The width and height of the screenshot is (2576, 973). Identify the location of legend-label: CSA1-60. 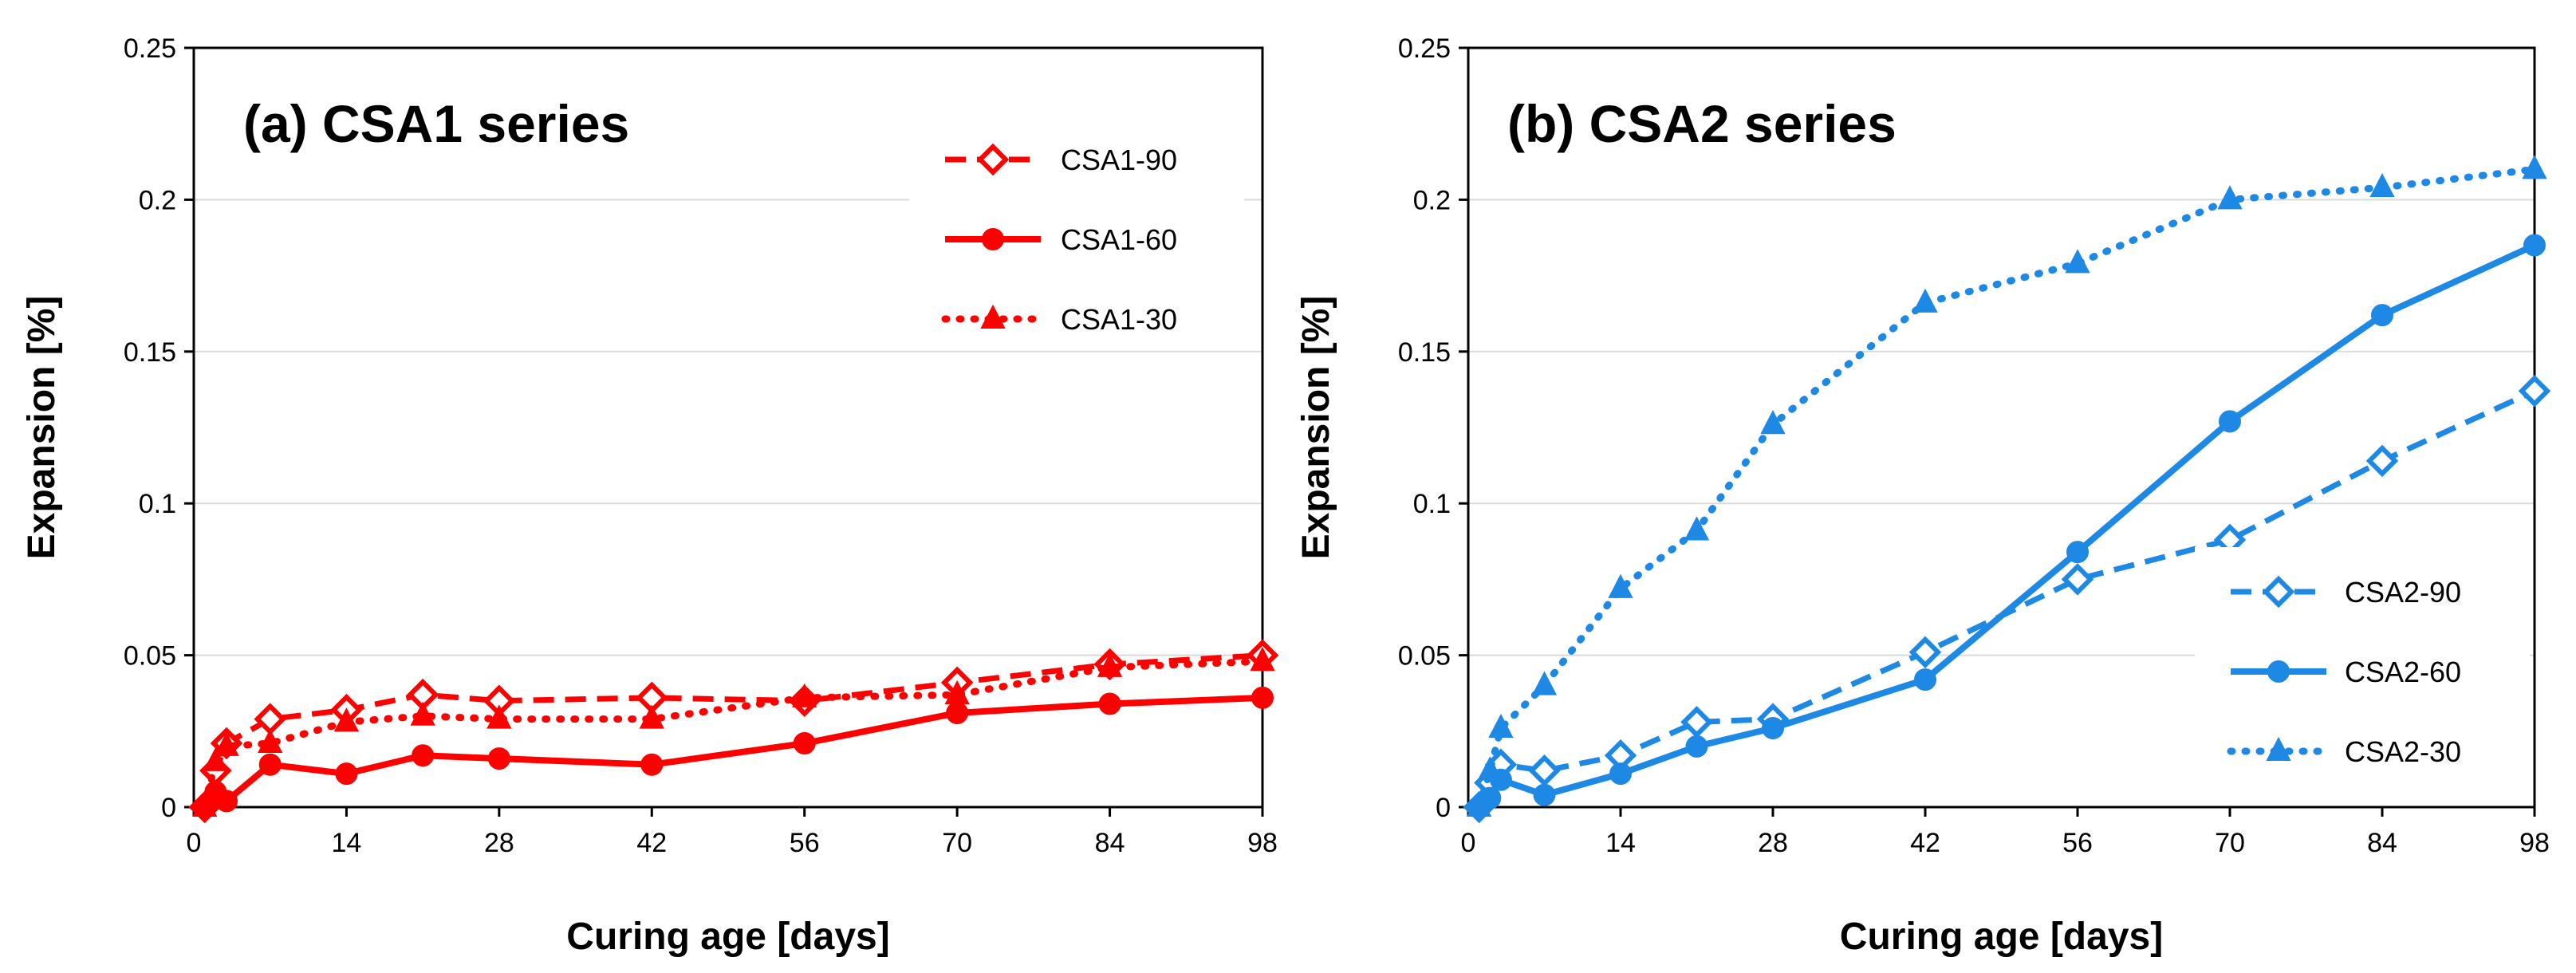
(1119, 239).